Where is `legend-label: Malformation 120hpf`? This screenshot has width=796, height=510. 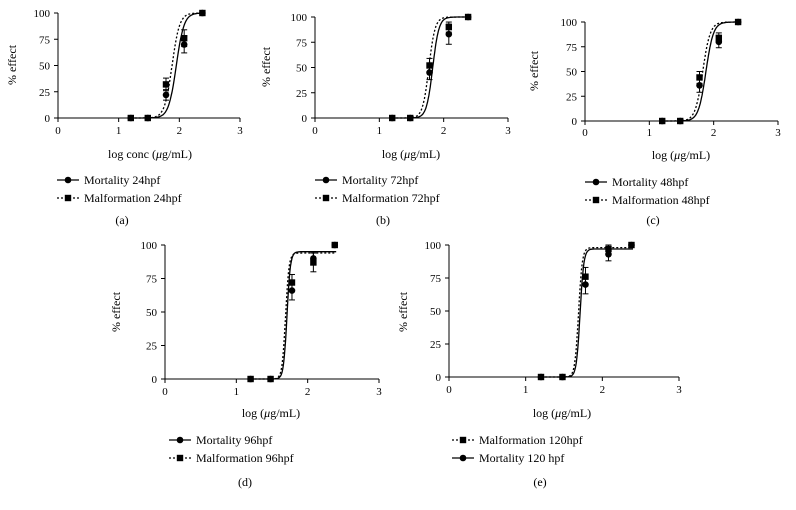 legend-label: Malformation 120hpf is located at coordinates (531, 440).